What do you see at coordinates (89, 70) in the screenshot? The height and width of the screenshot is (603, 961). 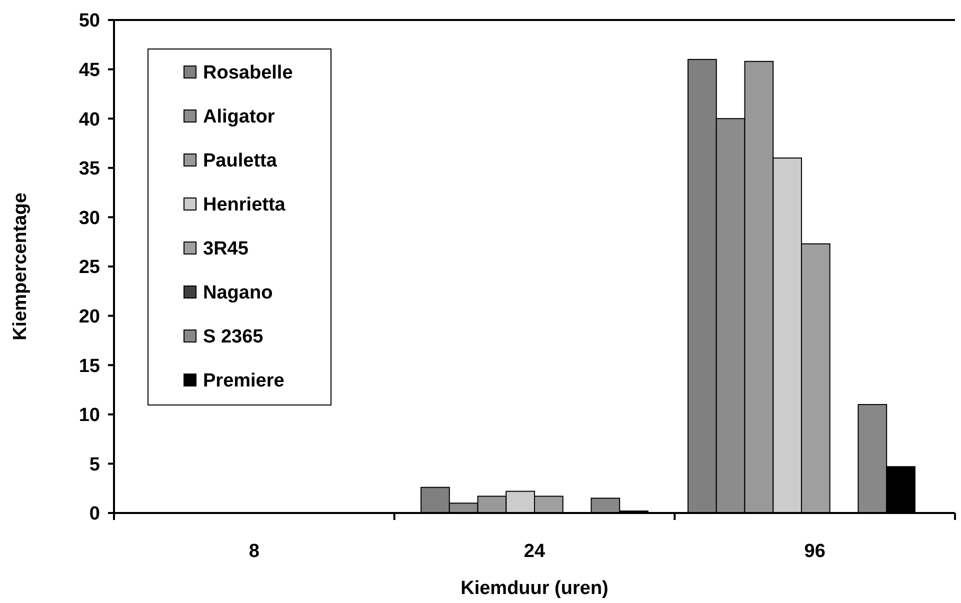 I see `y-tick-label: 45` at bounding box center [89, 70].